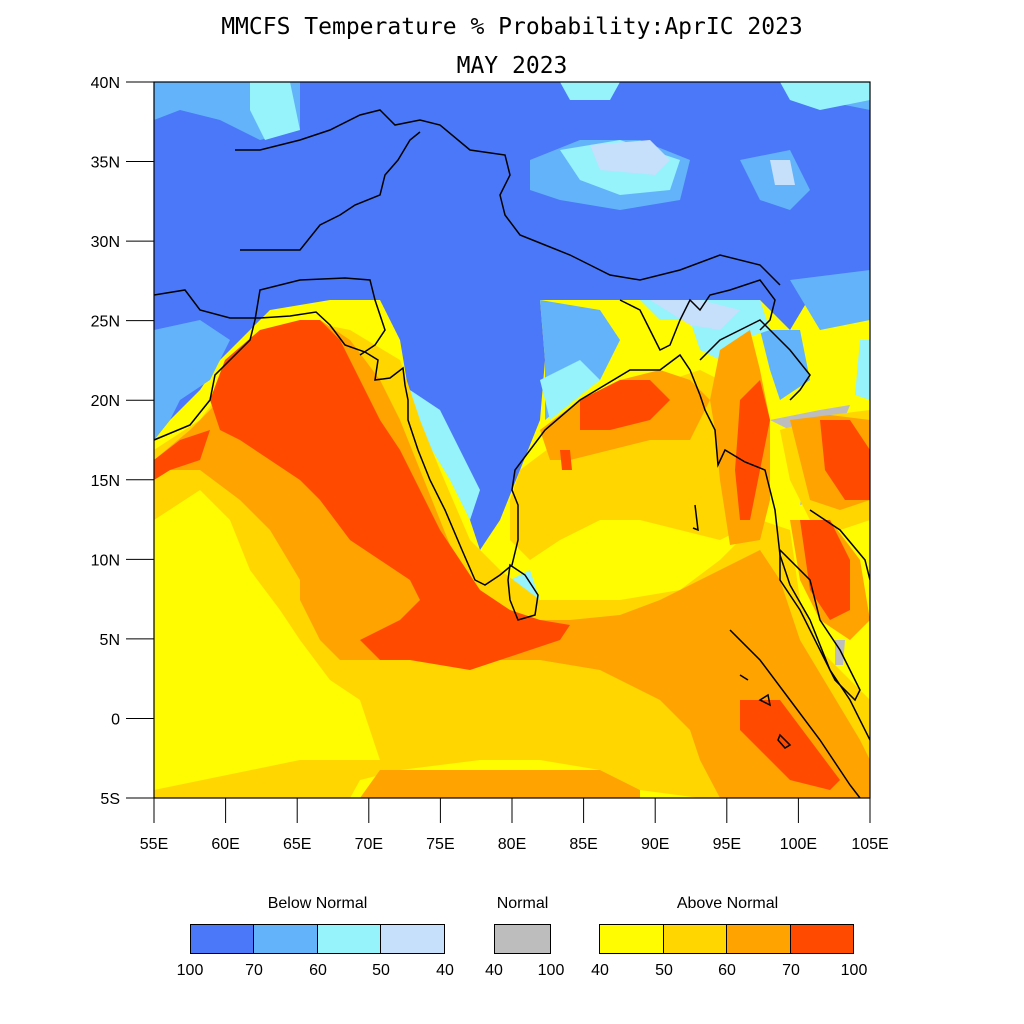 The image size is (1024, 1024). I want to click on lon-tick-label: 70E, so click(369, 844).